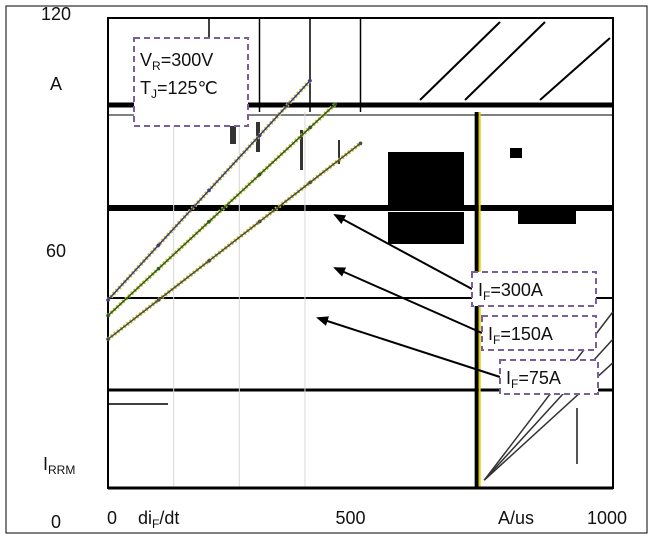 The height and width of the screenshot is (539, 654). What do you see at coordinates (56, 522) in the screenshot?
I see `y-tick-label: 0` at bounding box center [56, 522].